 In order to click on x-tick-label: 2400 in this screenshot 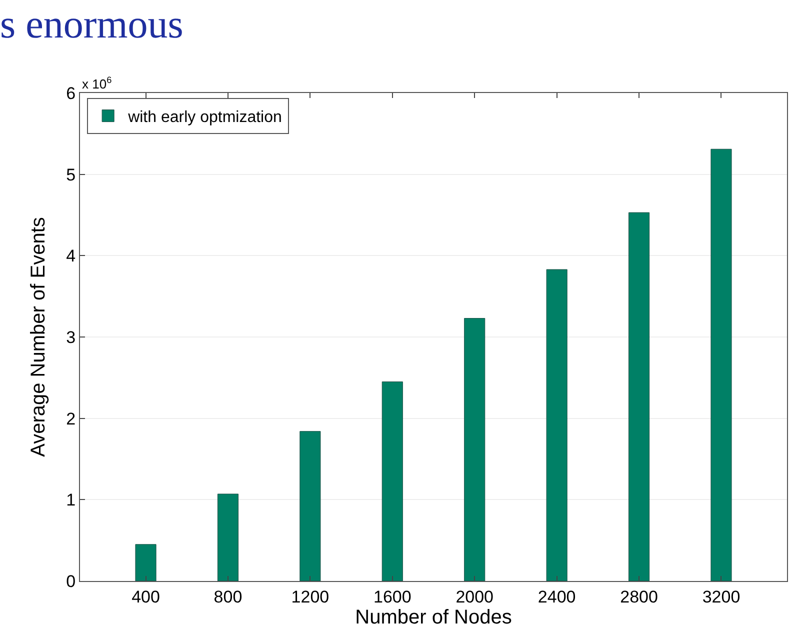, I will do `click(557, 596)`.